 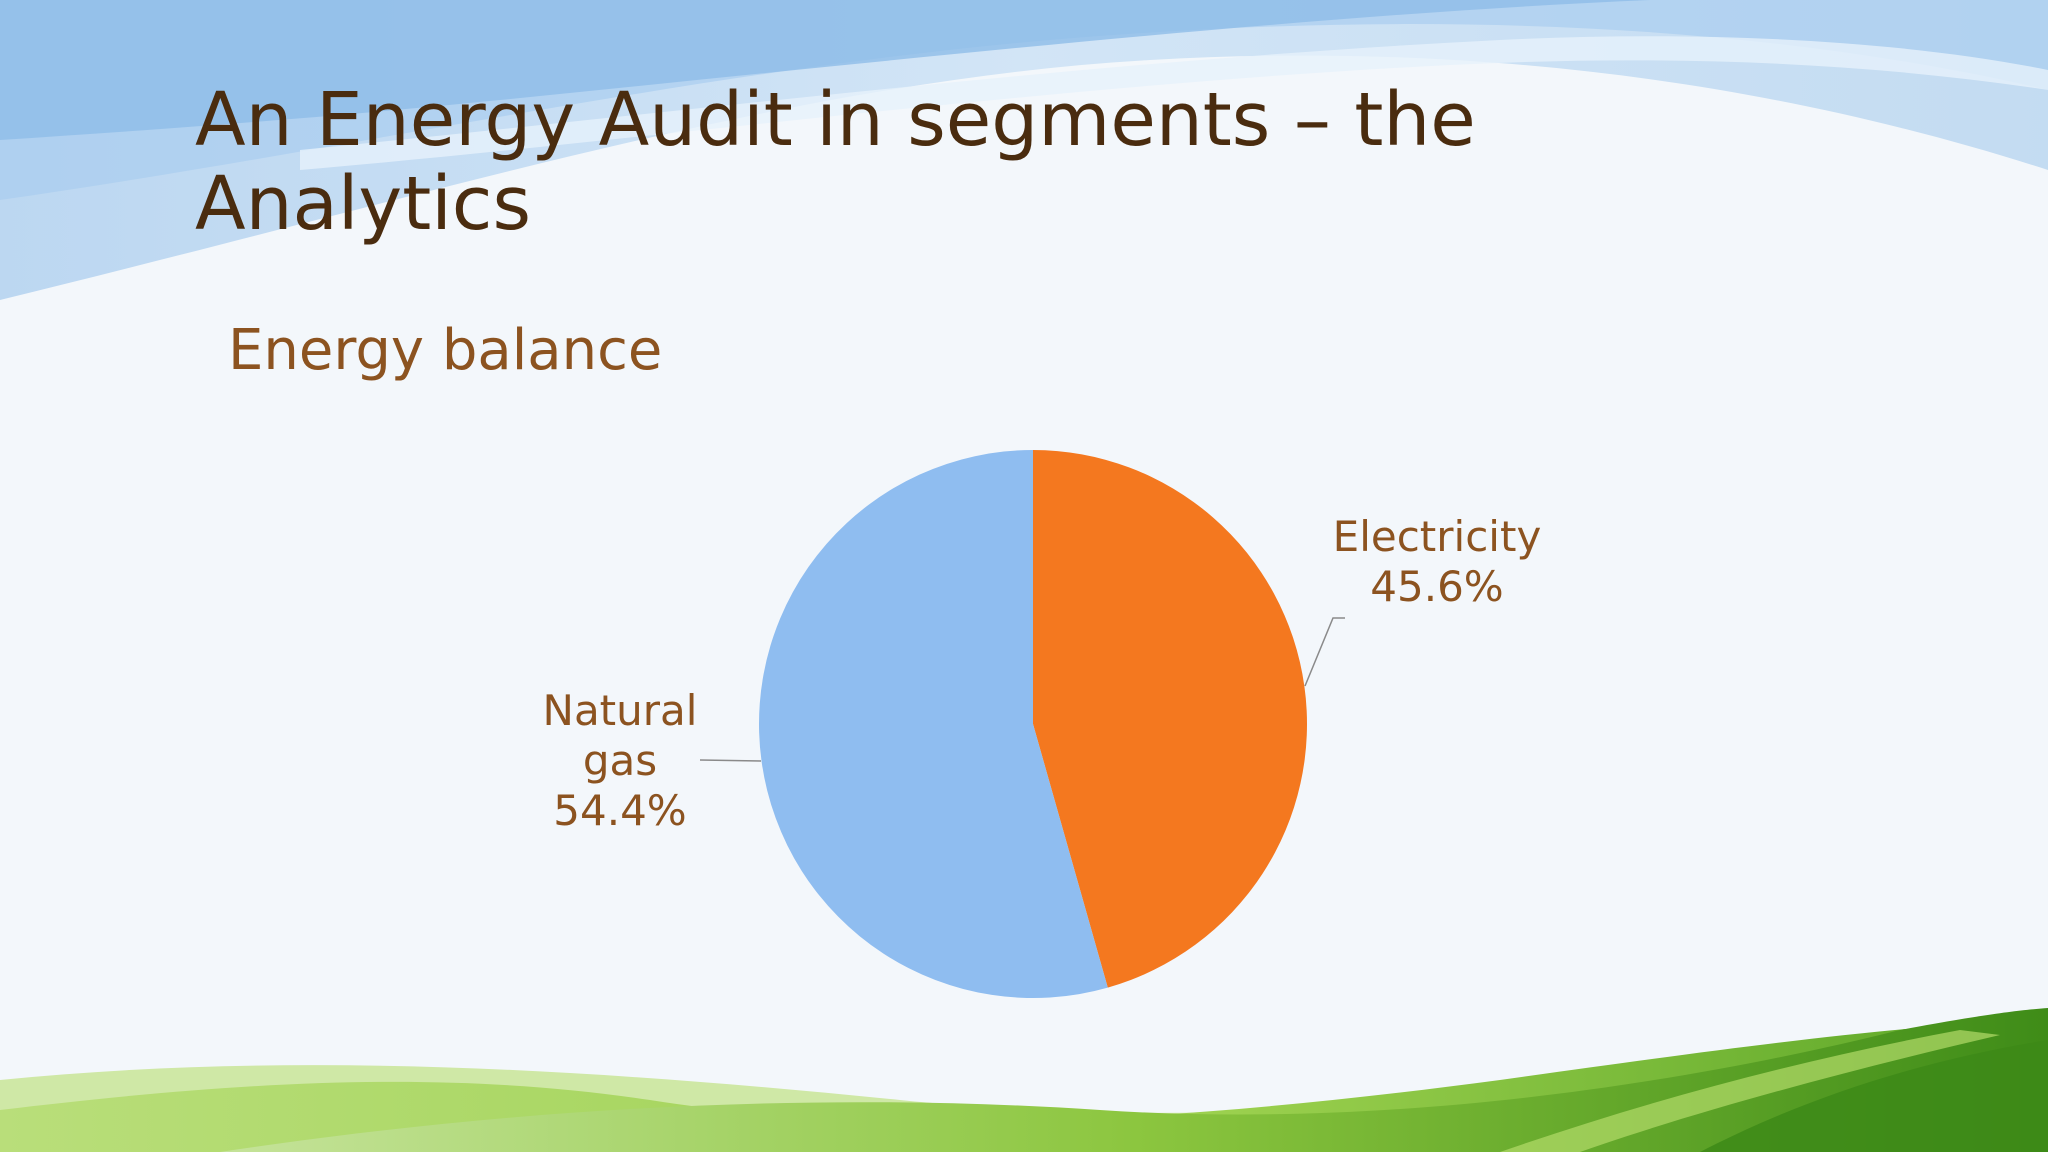 I want to click on data-label-line: gas, so click(x=620, y=760).